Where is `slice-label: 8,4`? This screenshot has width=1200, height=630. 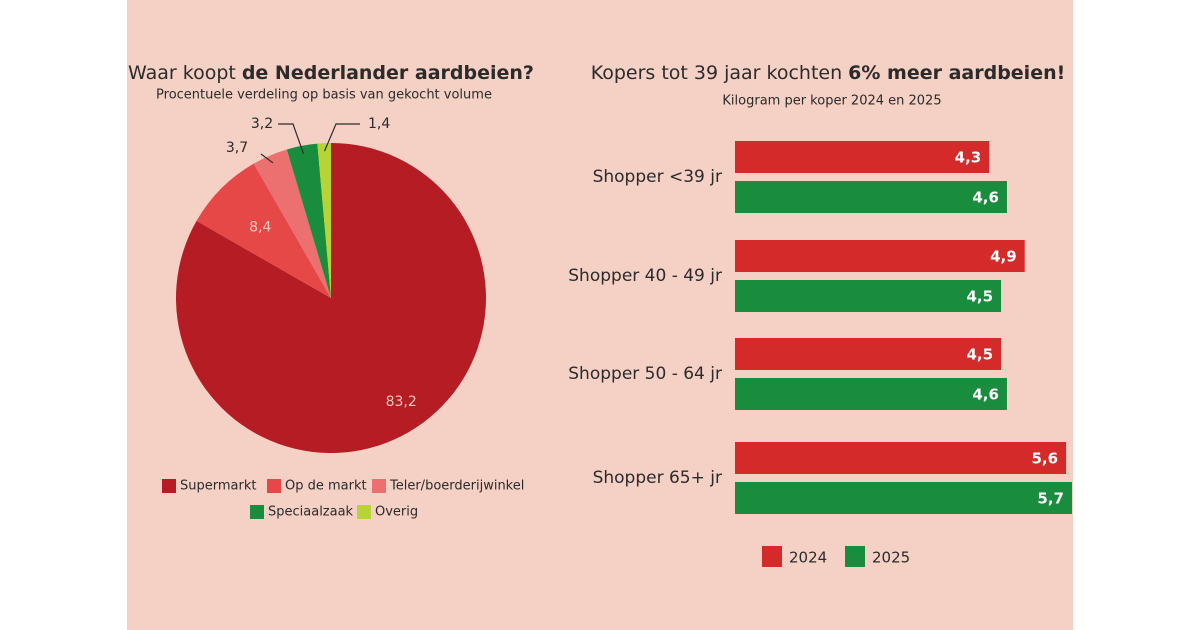 slice-label: 8,4 is located at coordinates (260, 227).